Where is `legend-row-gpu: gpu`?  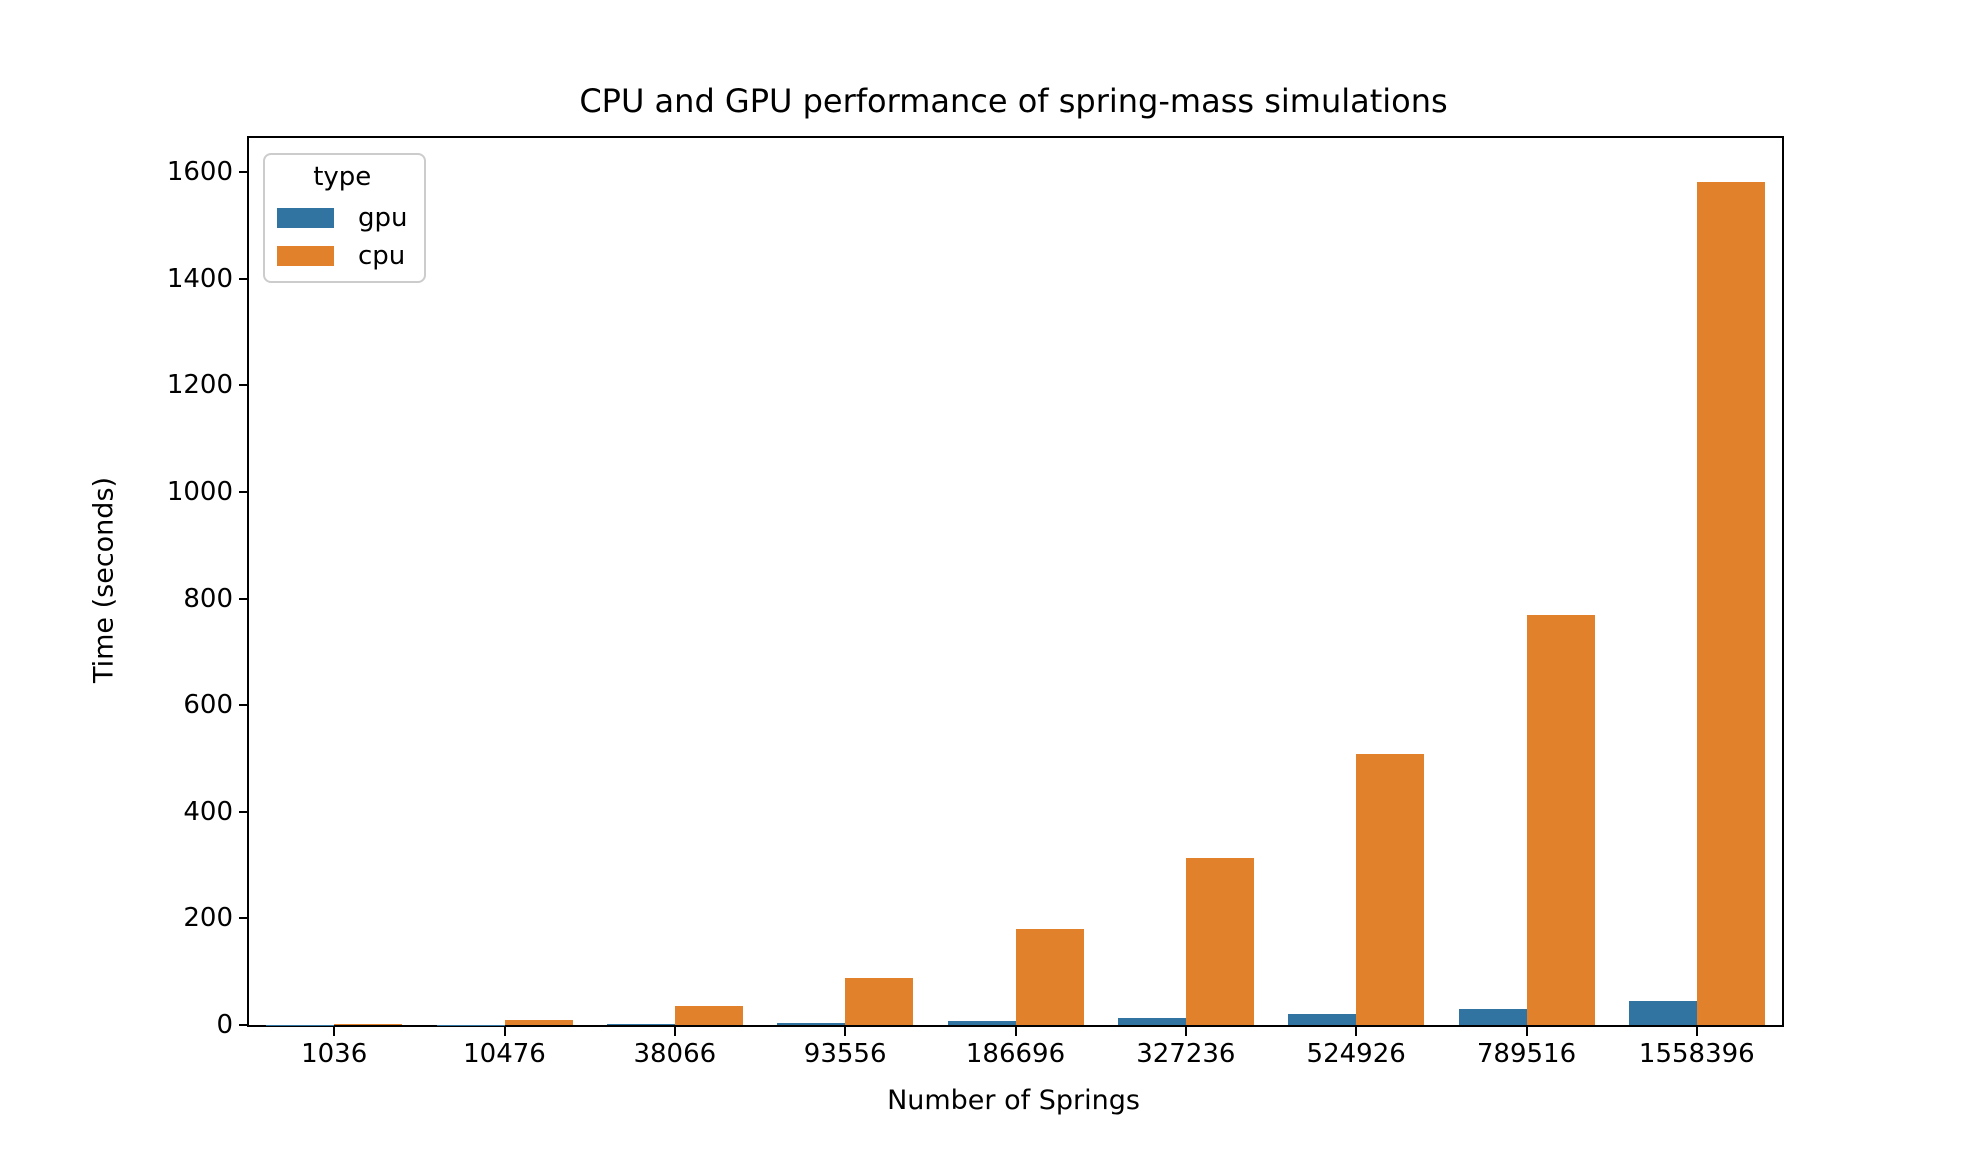 legend-row-gpu: gpu is located at coordinates (342, 218).